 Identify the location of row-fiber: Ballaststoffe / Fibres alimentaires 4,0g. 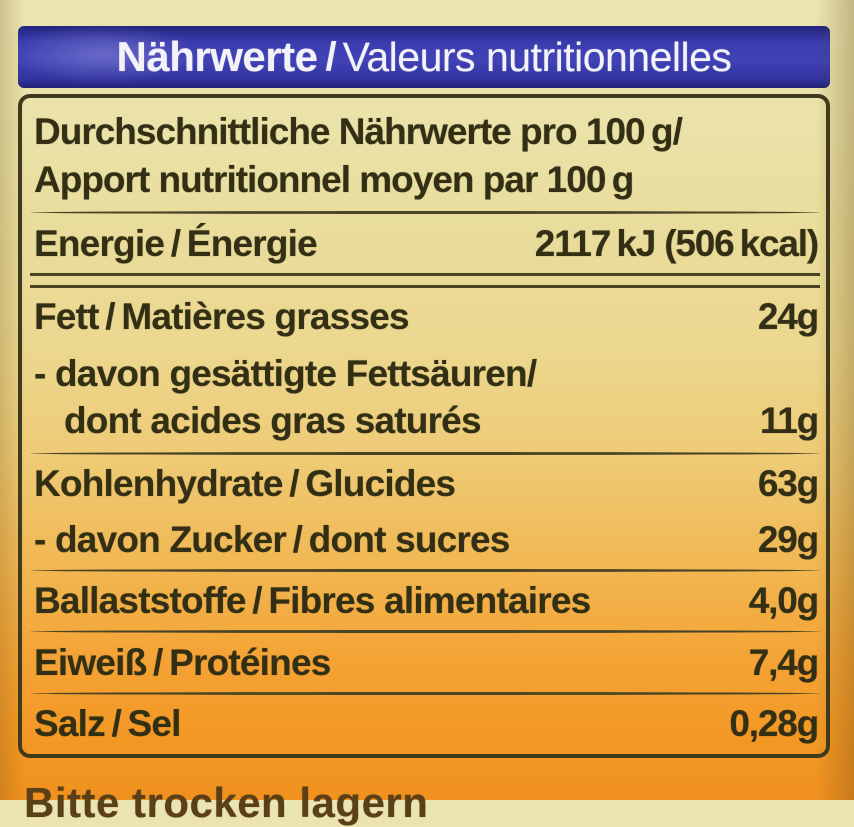
(425, 601).